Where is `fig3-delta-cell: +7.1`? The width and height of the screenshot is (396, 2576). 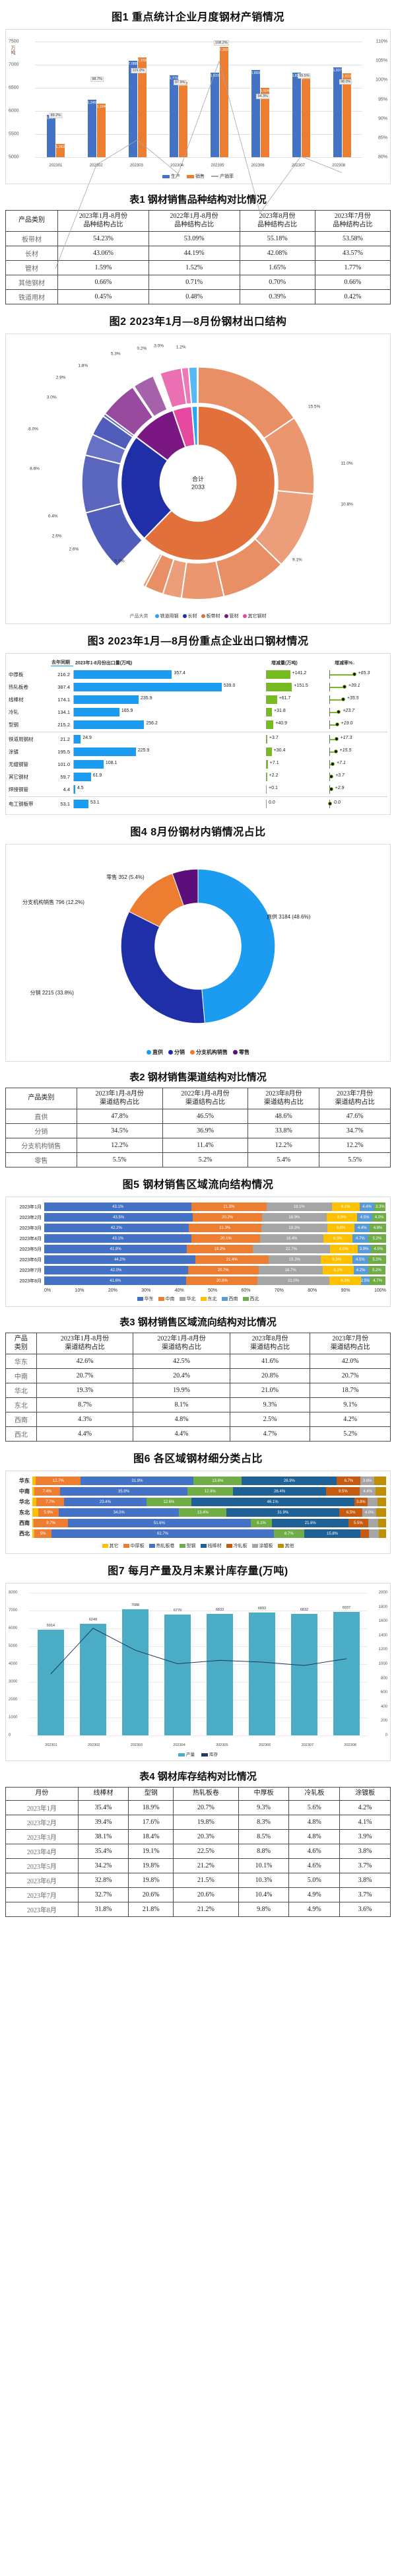 fig3-delta-cell: +7.1 is located at coordinates (296, 765).